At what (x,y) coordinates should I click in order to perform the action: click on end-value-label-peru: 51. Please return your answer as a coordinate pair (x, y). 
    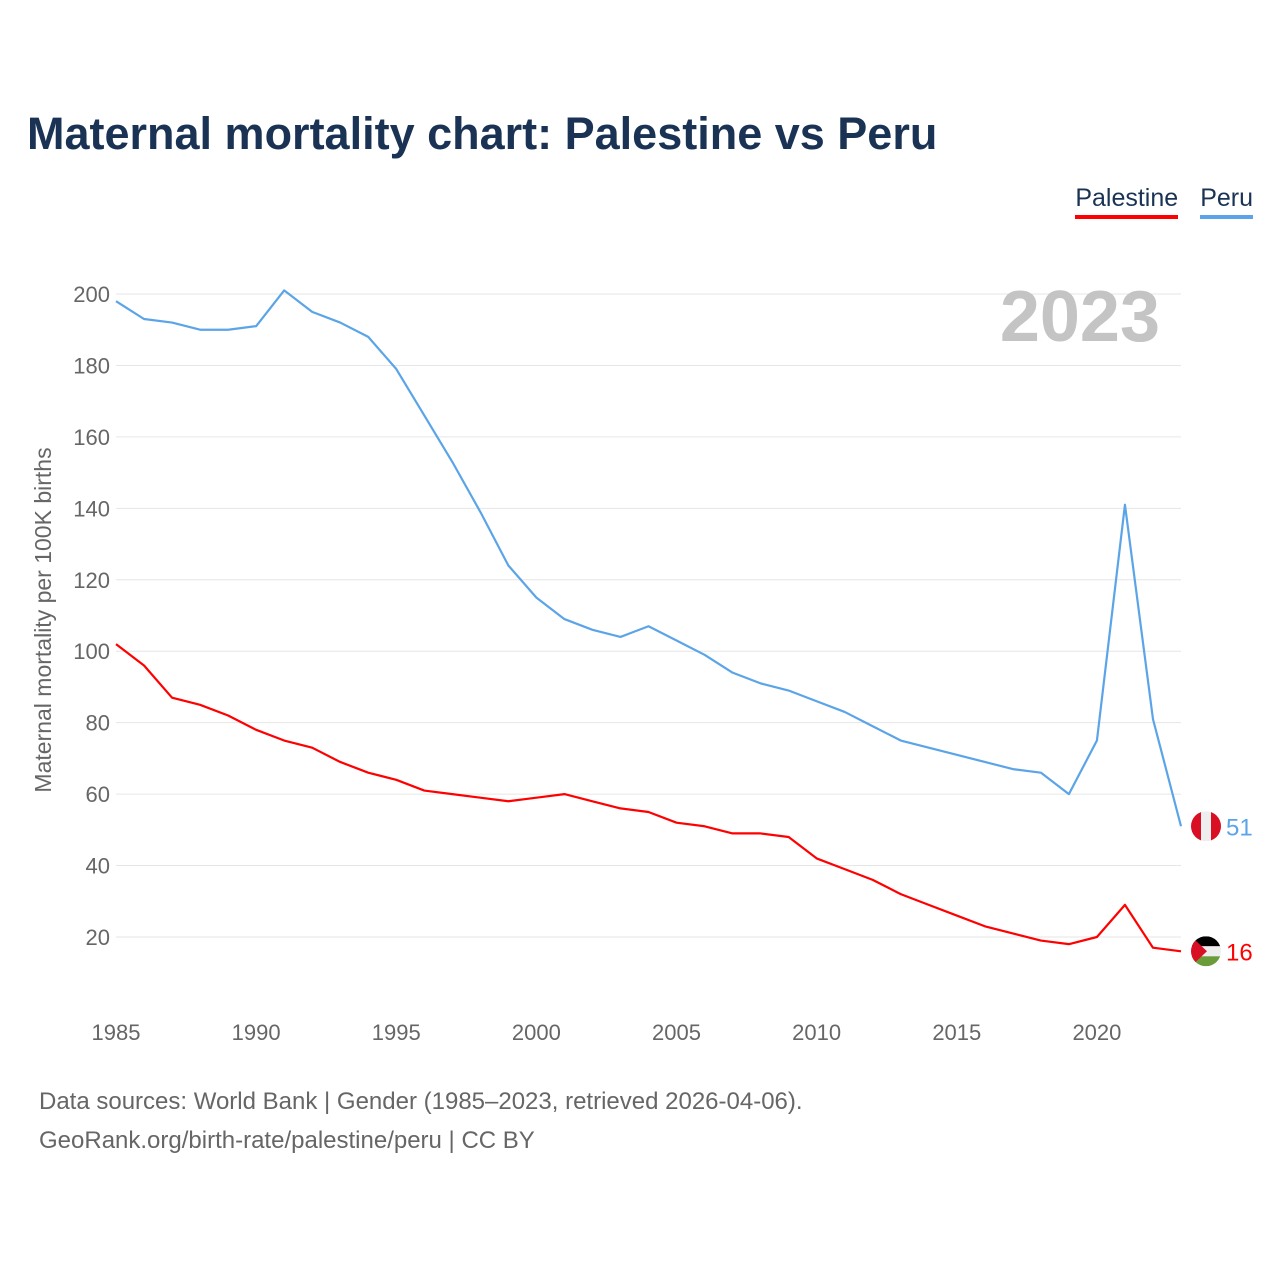
    Looking at the image, I should click on (1239, 827).